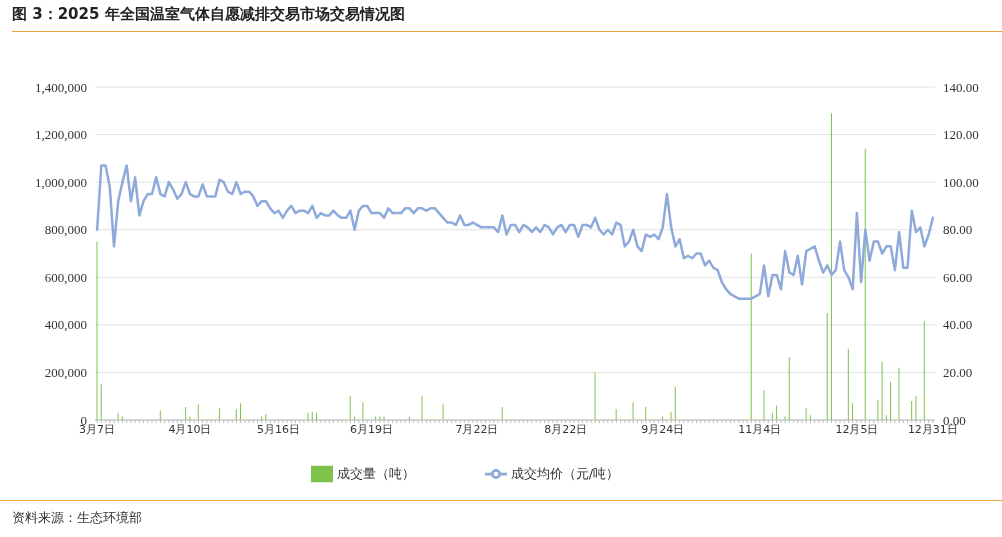  Describe the element at coordinates (371, 429) in the screenshot. I see `x-tick-label: 6月19日` at that location.